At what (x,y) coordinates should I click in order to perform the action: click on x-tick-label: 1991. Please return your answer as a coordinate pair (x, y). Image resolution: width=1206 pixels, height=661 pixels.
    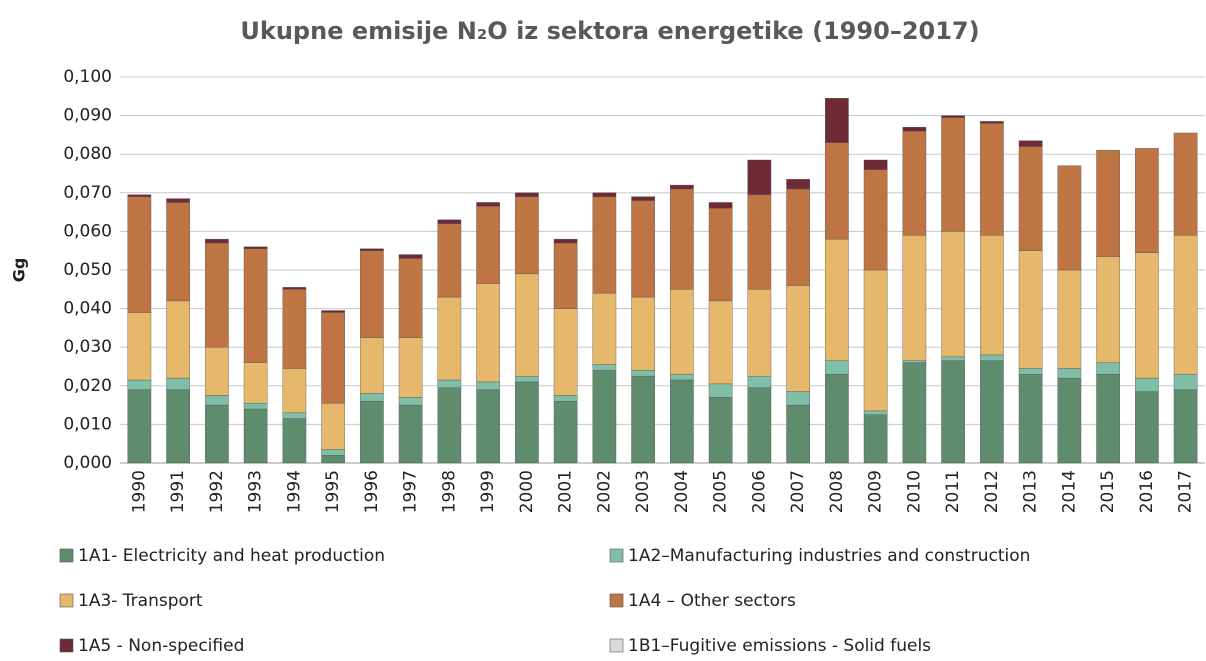
    Looking at the image, I should click on (178, 491).